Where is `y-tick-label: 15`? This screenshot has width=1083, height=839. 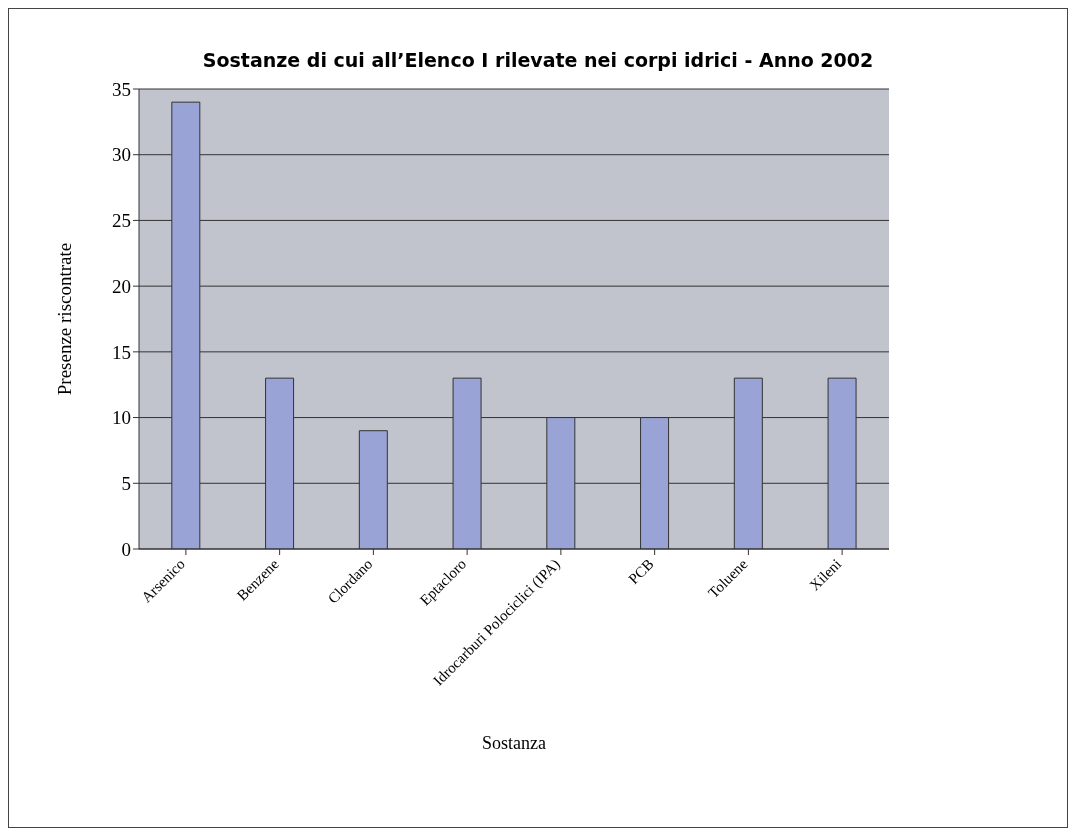
y-tick-label: 15 is located at coordinates (121, 352).